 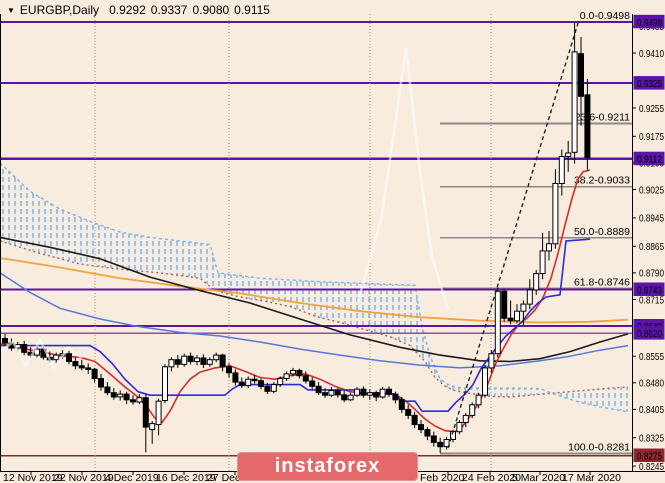 What do you see at coordinates (11, 10) in the screenshot?
I see `collapse-icon: ▼` at bounding box center [11, 10].